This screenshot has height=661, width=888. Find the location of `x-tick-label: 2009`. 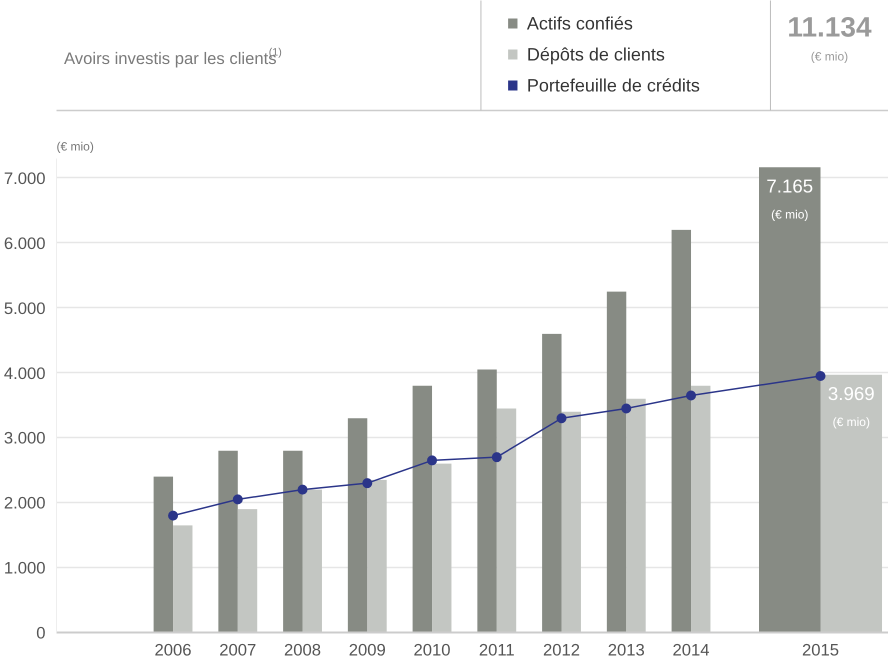

x-tick-label: 2009 is located at coordinates (367, 650).